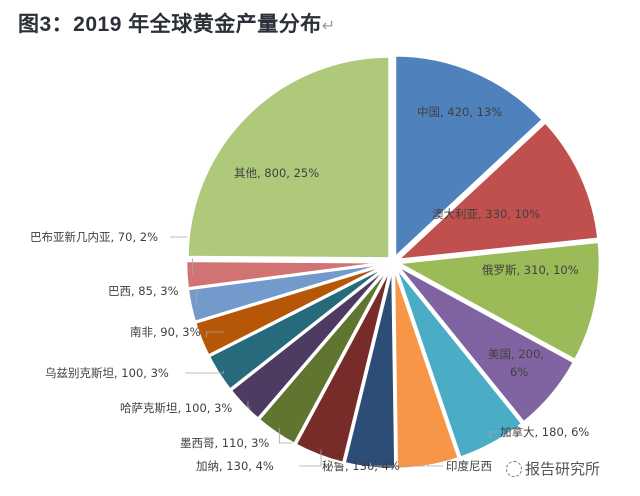  What do you see at coordinates (94, 237) in the screenshot?
I see `data-label-13: 巴布亚新几内亚, 70, 2%` at bounding box center [94, 237].